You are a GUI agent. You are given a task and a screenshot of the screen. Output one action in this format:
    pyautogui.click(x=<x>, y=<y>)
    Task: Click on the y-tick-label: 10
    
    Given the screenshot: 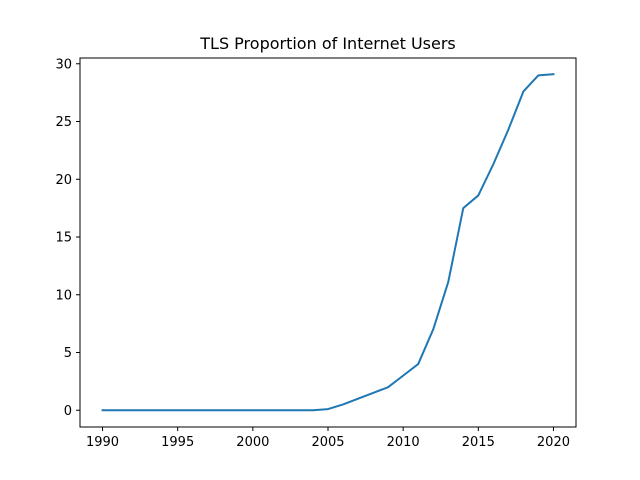 What is the action you would take?
    pyautogui.click(x=63, y=295)
    